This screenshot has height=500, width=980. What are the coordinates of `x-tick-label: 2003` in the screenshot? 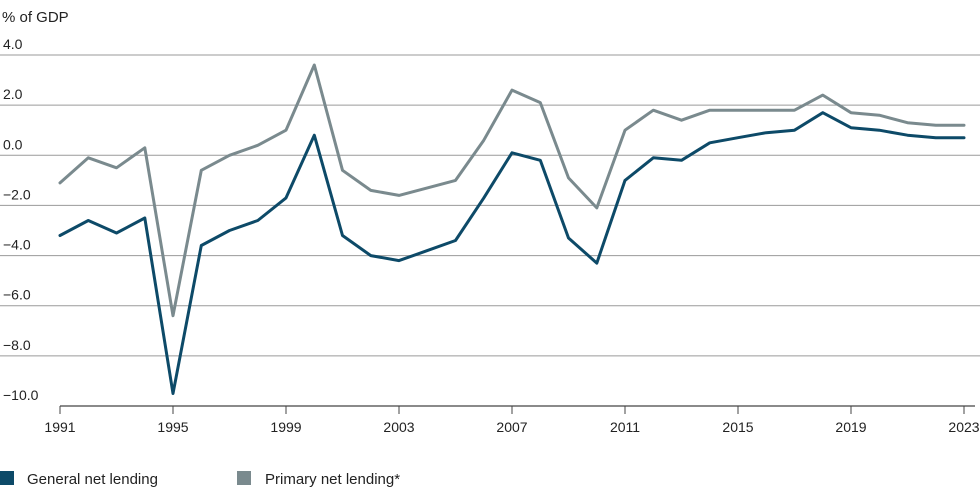 It's located at (398, 427).